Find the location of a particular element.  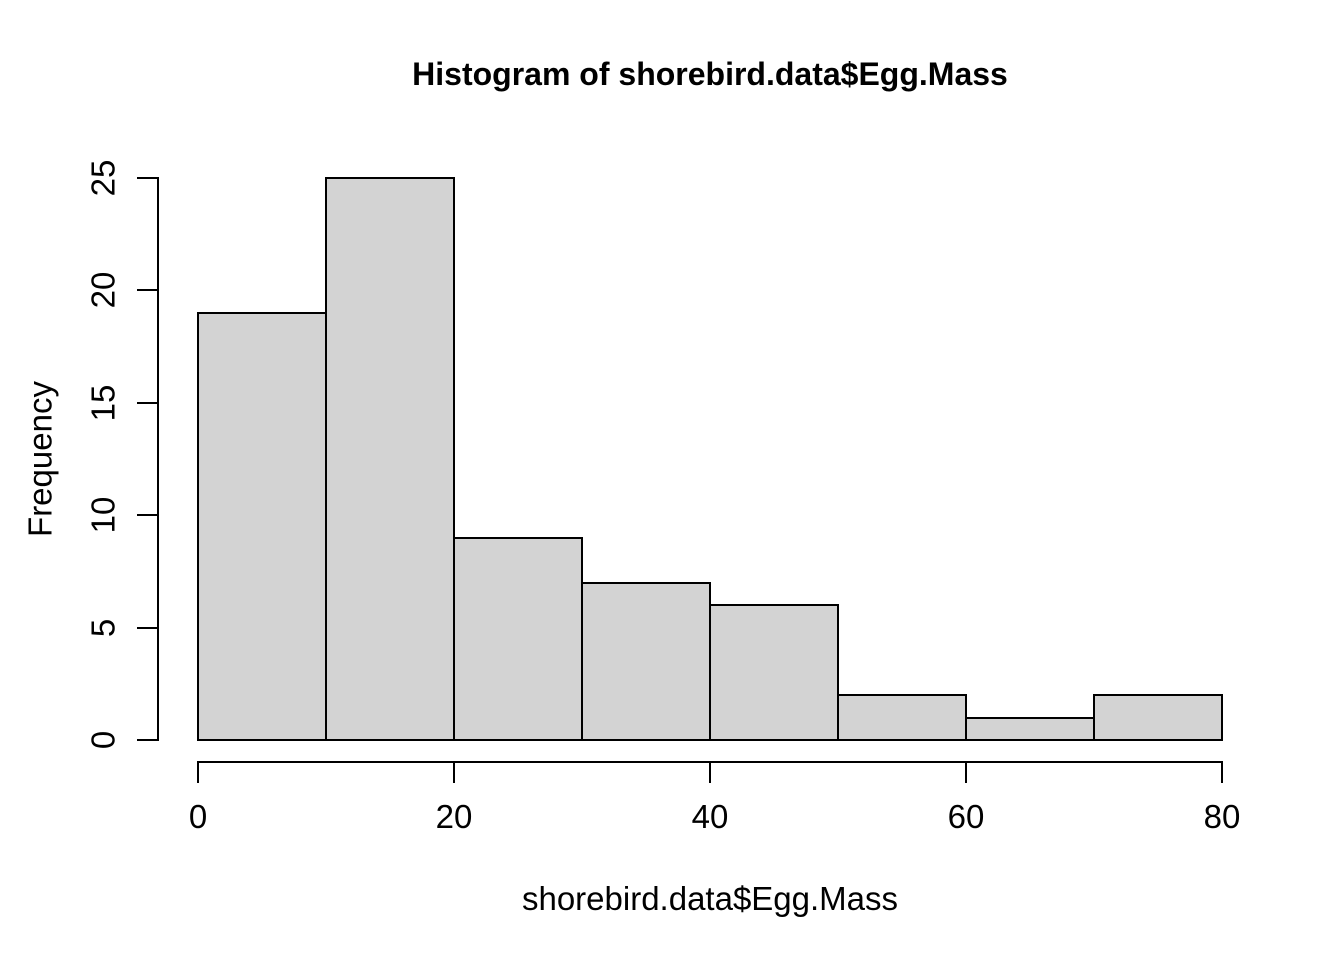

x-tick-label: 20 is located at coordinates (454, 816).